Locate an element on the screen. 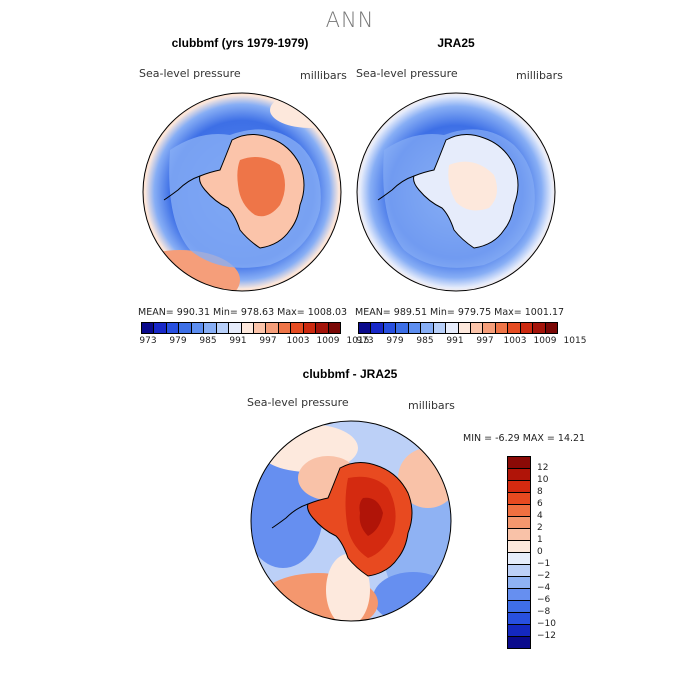 This screenshot has height=700, width=700. colorbar-level-label: −8 is located at coordinates (544, 612).